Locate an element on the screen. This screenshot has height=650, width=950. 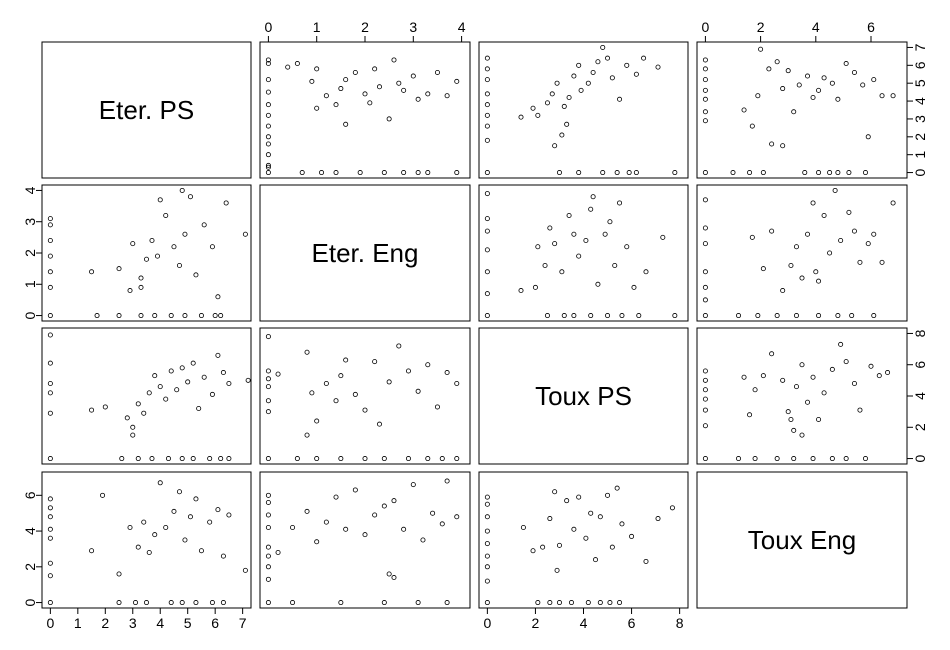
y-axis-tick-label-right: 0 is located at coordinates (920, 458).